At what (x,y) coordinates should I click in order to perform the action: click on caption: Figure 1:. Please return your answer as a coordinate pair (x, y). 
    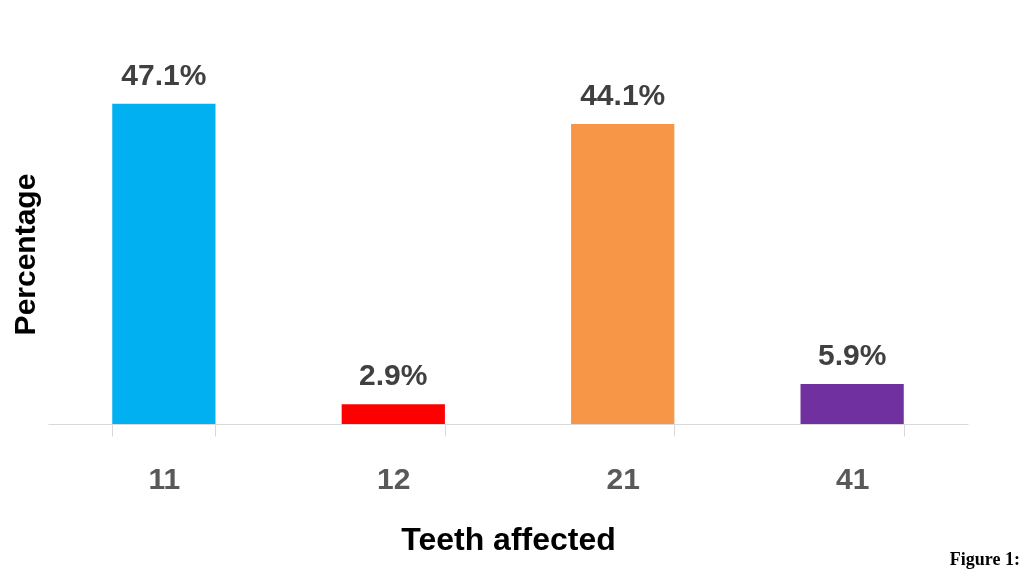
    Looking at the image, I should click on (984, 559).